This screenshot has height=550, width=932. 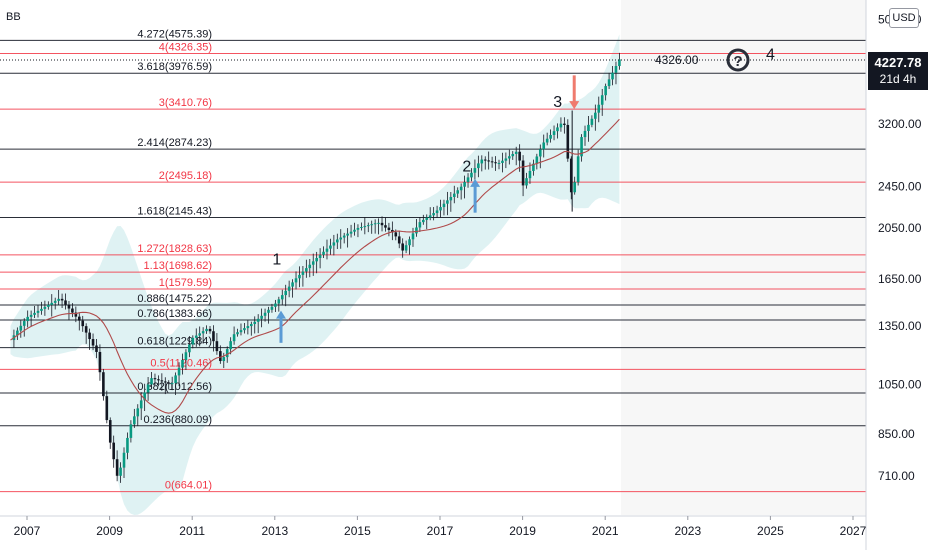 I want to click on wave-label: 1, so click(x=276, y=260).